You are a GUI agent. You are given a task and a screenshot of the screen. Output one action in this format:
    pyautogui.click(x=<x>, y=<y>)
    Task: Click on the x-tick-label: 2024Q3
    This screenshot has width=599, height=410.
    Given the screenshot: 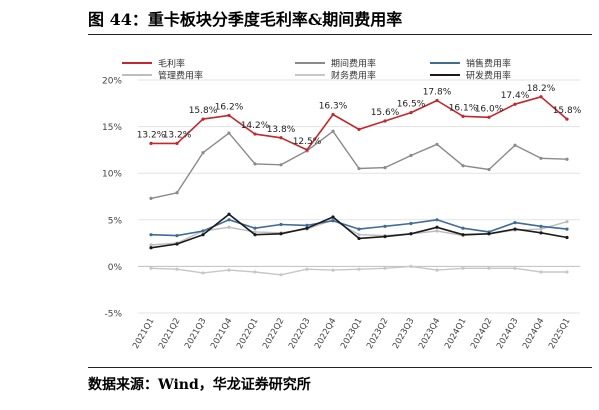 What is the action you would take?
    pyautogui.click(x=508, y=334)
    